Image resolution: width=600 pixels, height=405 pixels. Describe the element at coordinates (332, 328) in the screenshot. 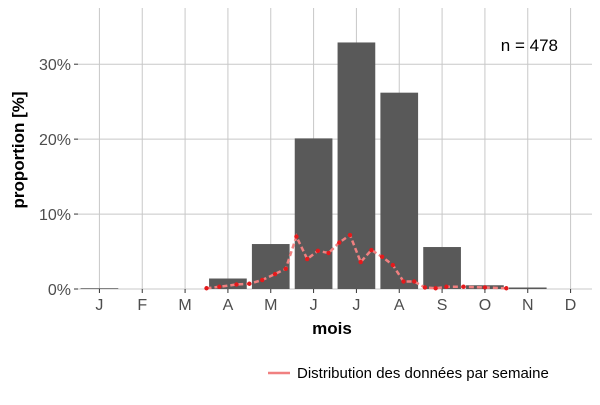

I see `x-axis-title: mois` at that location.